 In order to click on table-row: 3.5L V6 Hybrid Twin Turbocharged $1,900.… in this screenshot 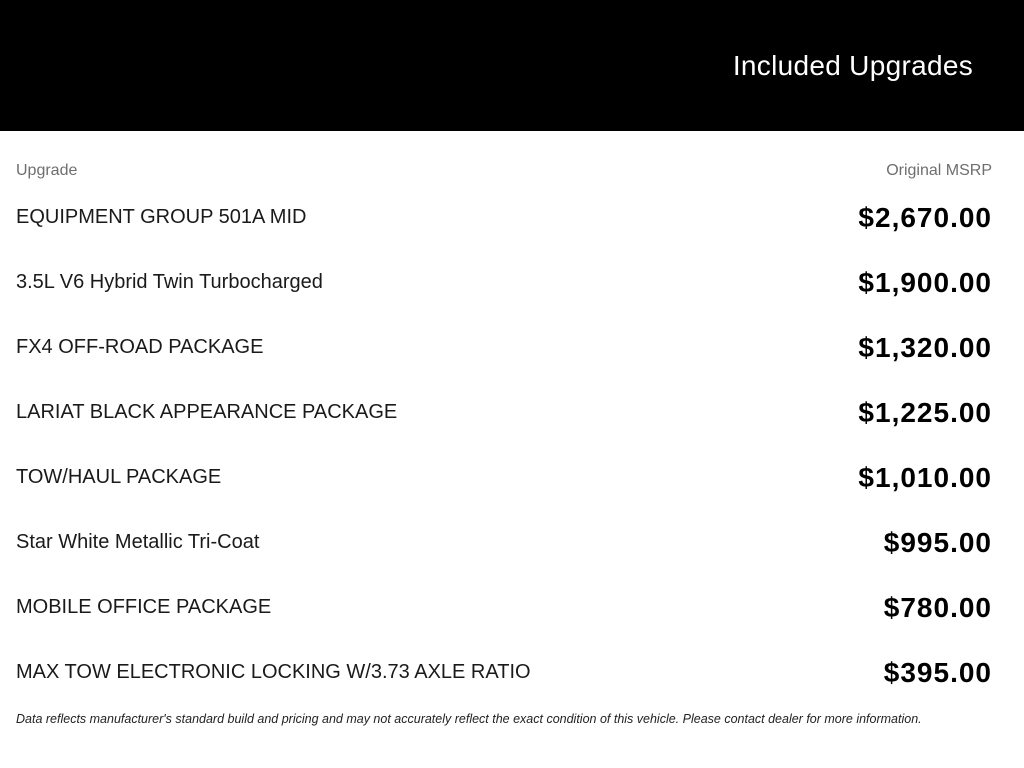, I will do `click(504, 282)`.